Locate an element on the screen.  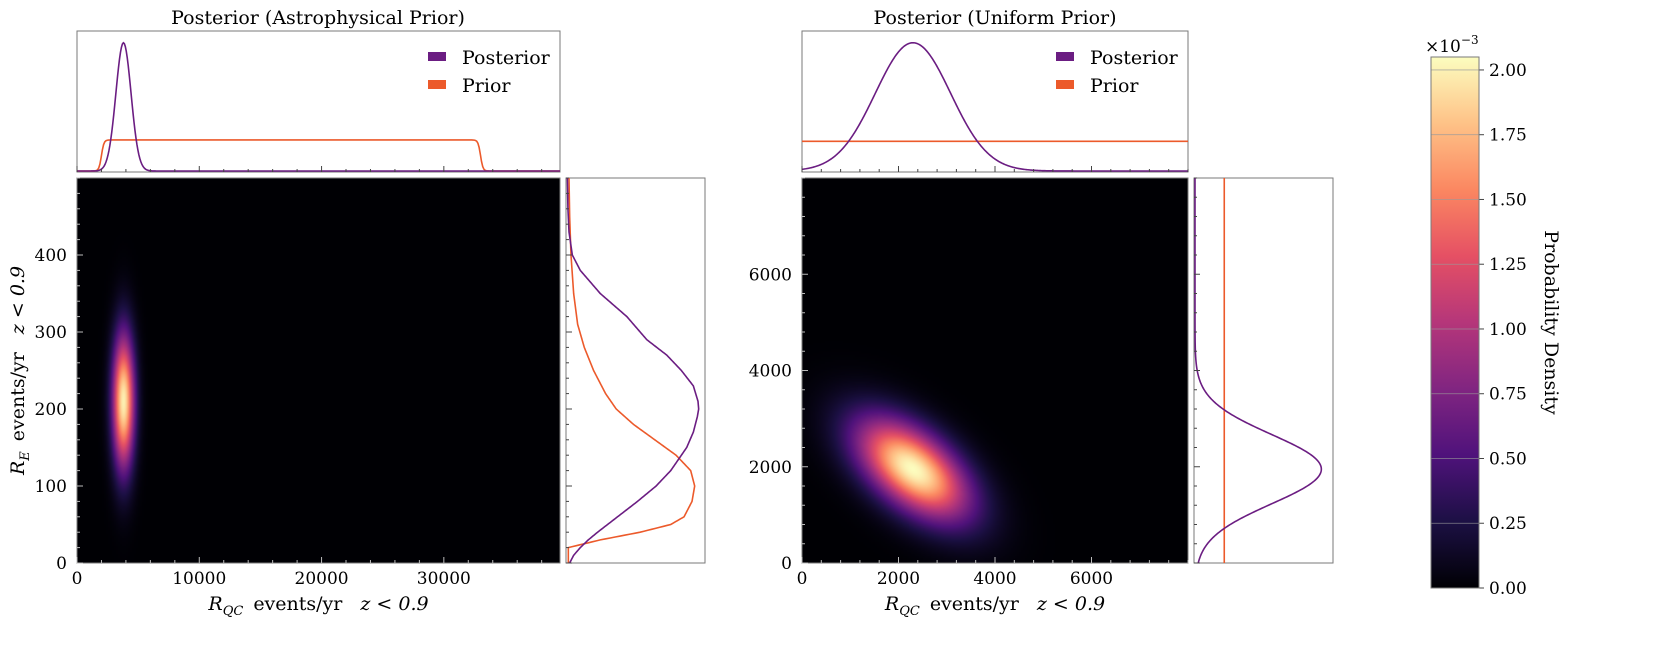
x-tick-label: 20000 is located at coordinates (322, 579).